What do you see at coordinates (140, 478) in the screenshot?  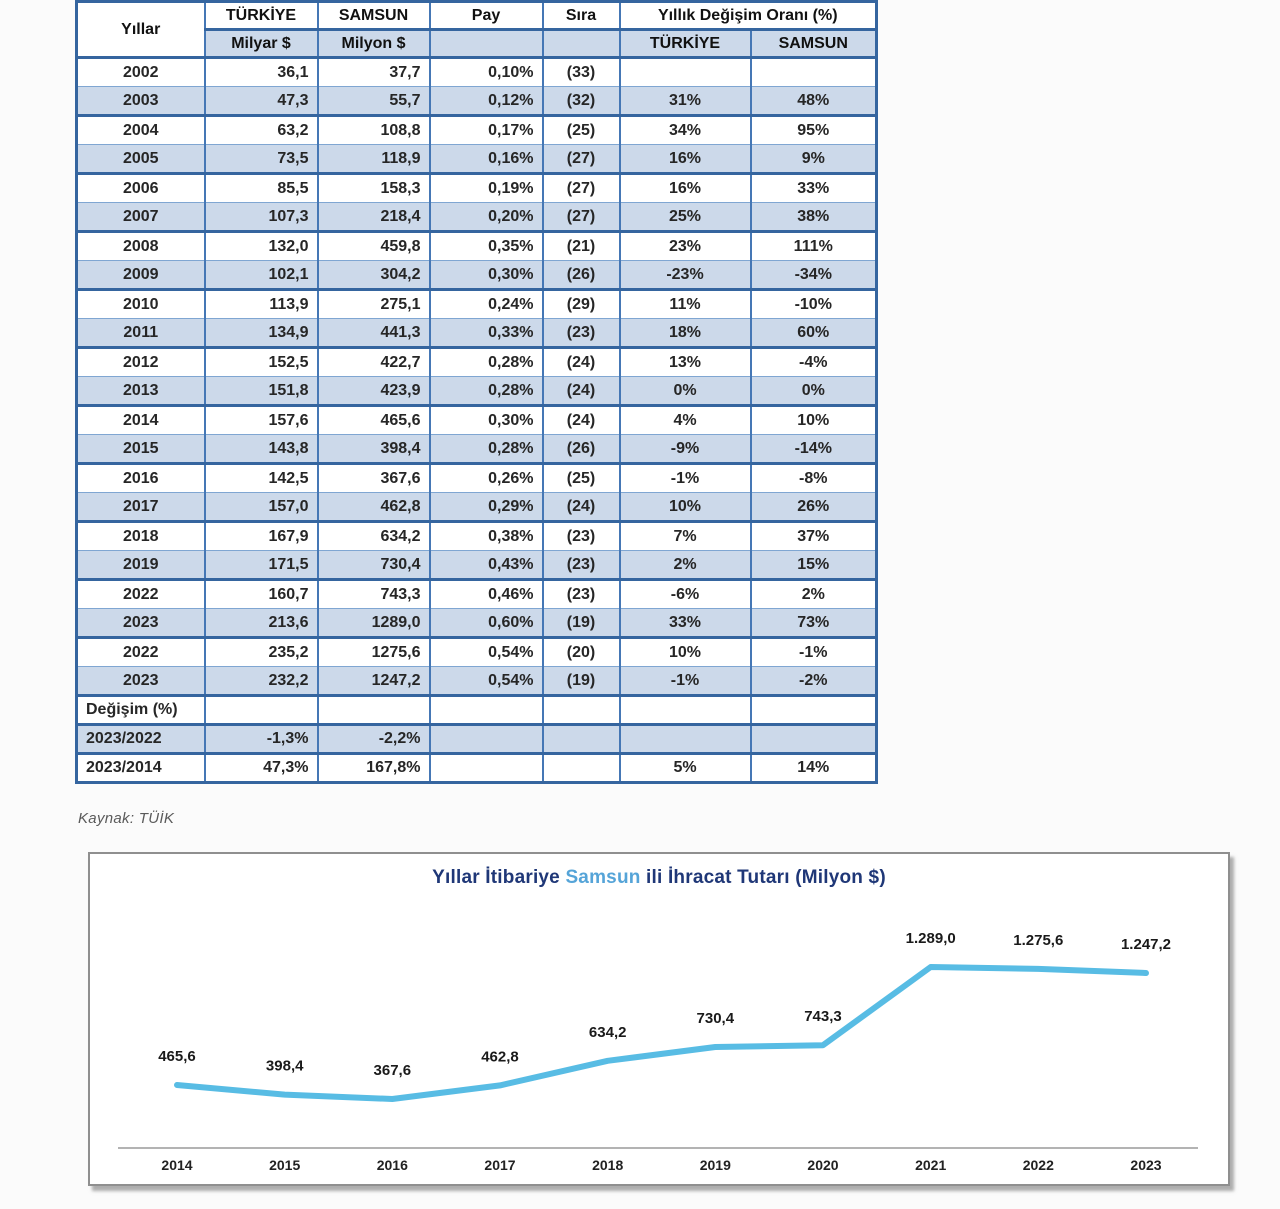 I see `row-label-cell: 2016` at bounding box center [140, 478].